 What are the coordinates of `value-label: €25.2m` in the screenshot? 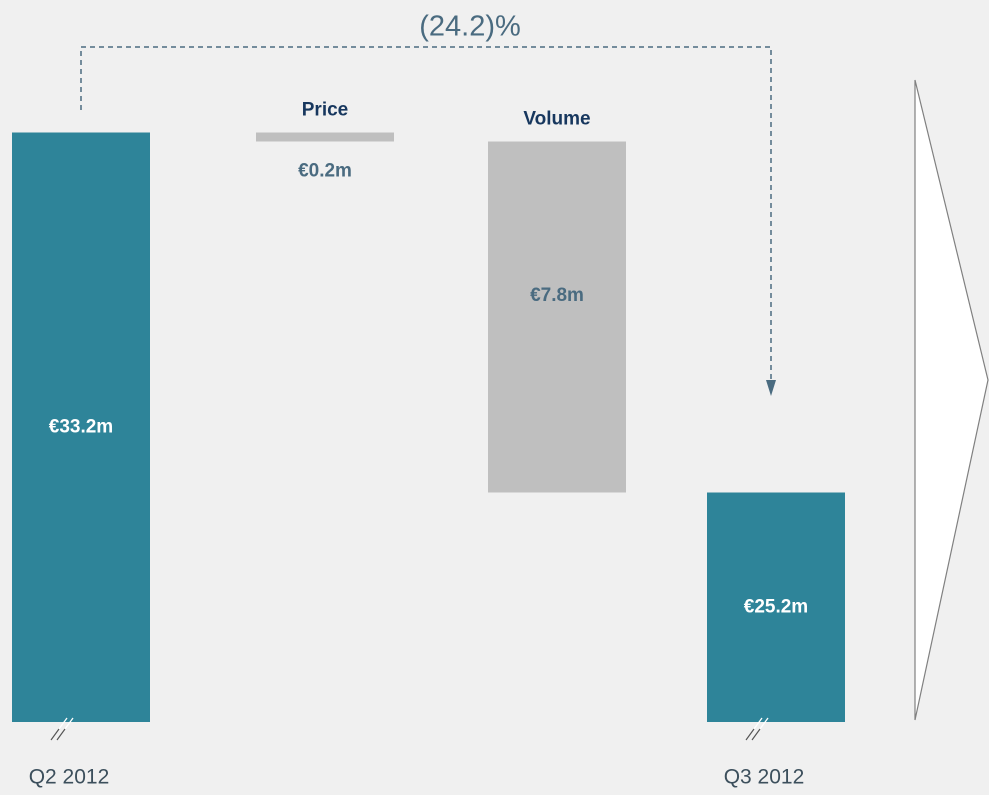 It's located at (776, 606).